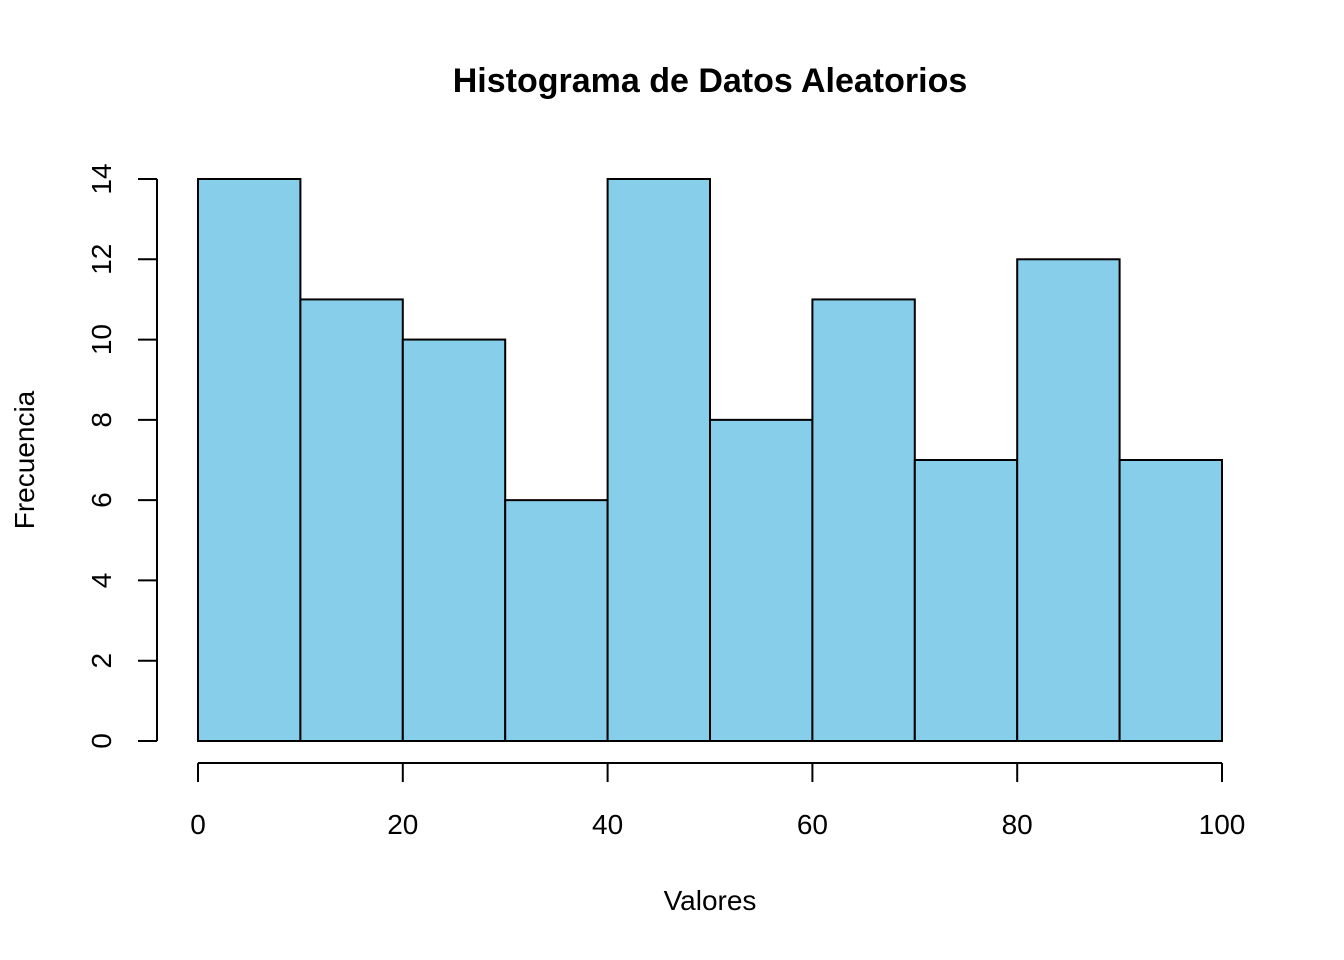  Describe the element at coordinates (812, 824) in the screenshot. I see `x-tick-label-60: 60` at that location.